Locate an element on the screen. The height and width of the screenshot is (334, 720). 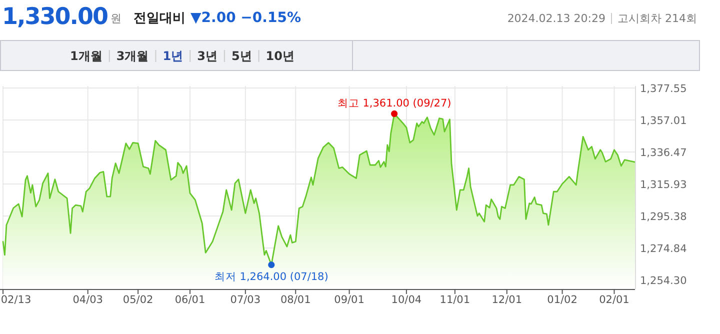
x-tick-label: 04/03 is located at coordinates (87, 300).